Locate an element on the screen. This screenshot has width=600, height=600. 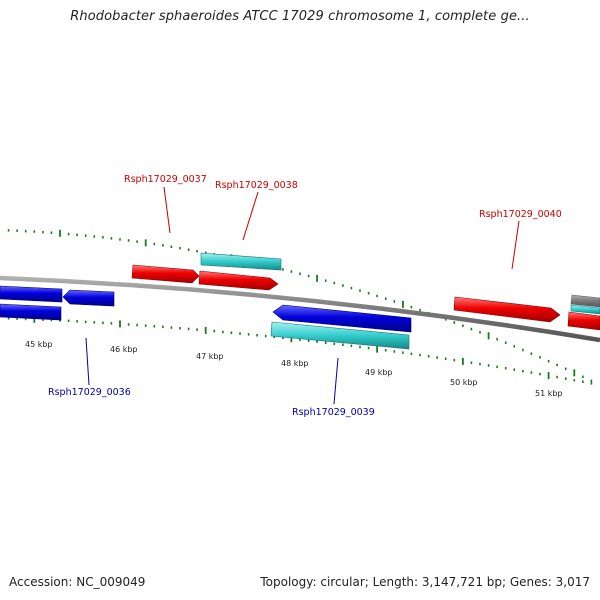
kbp-label: 46 kbp is located at coordinates (124, 349).